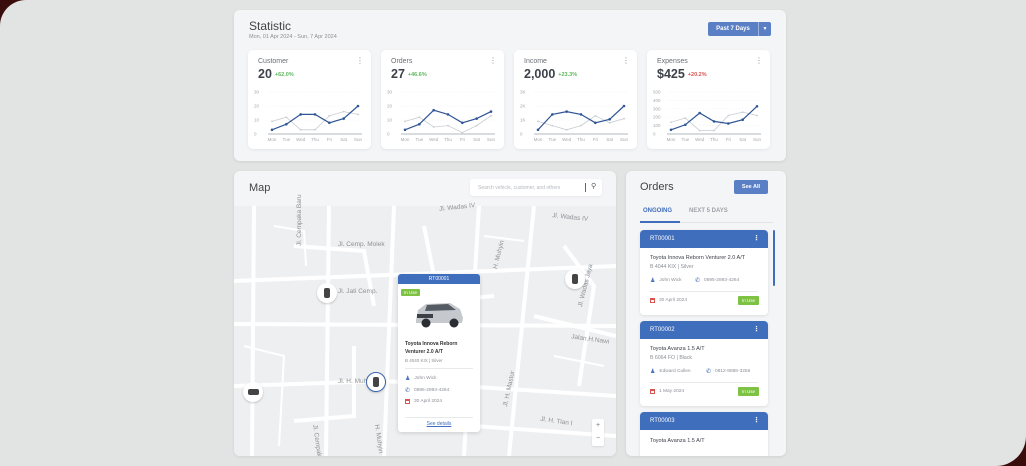  I want to click on scrollbar, so click(774, 258).